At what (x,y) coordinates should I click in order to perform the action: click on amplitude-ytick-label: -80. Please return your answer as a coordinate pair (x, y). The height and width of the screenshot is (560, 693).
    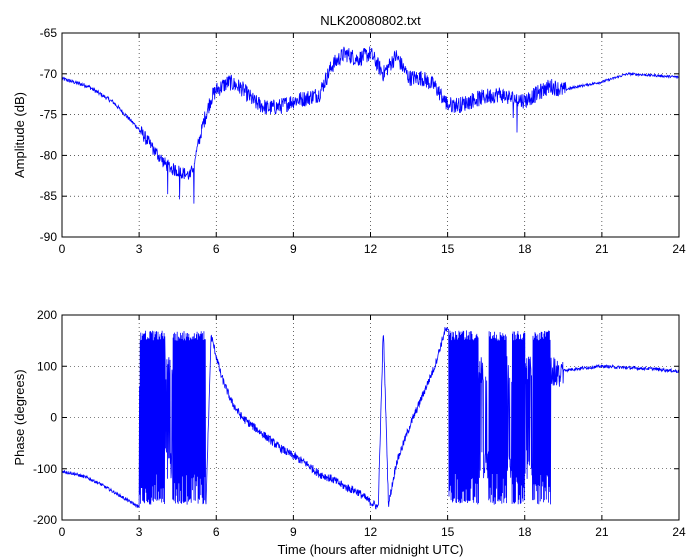
    Looking at the image, I should click on (49, 155).